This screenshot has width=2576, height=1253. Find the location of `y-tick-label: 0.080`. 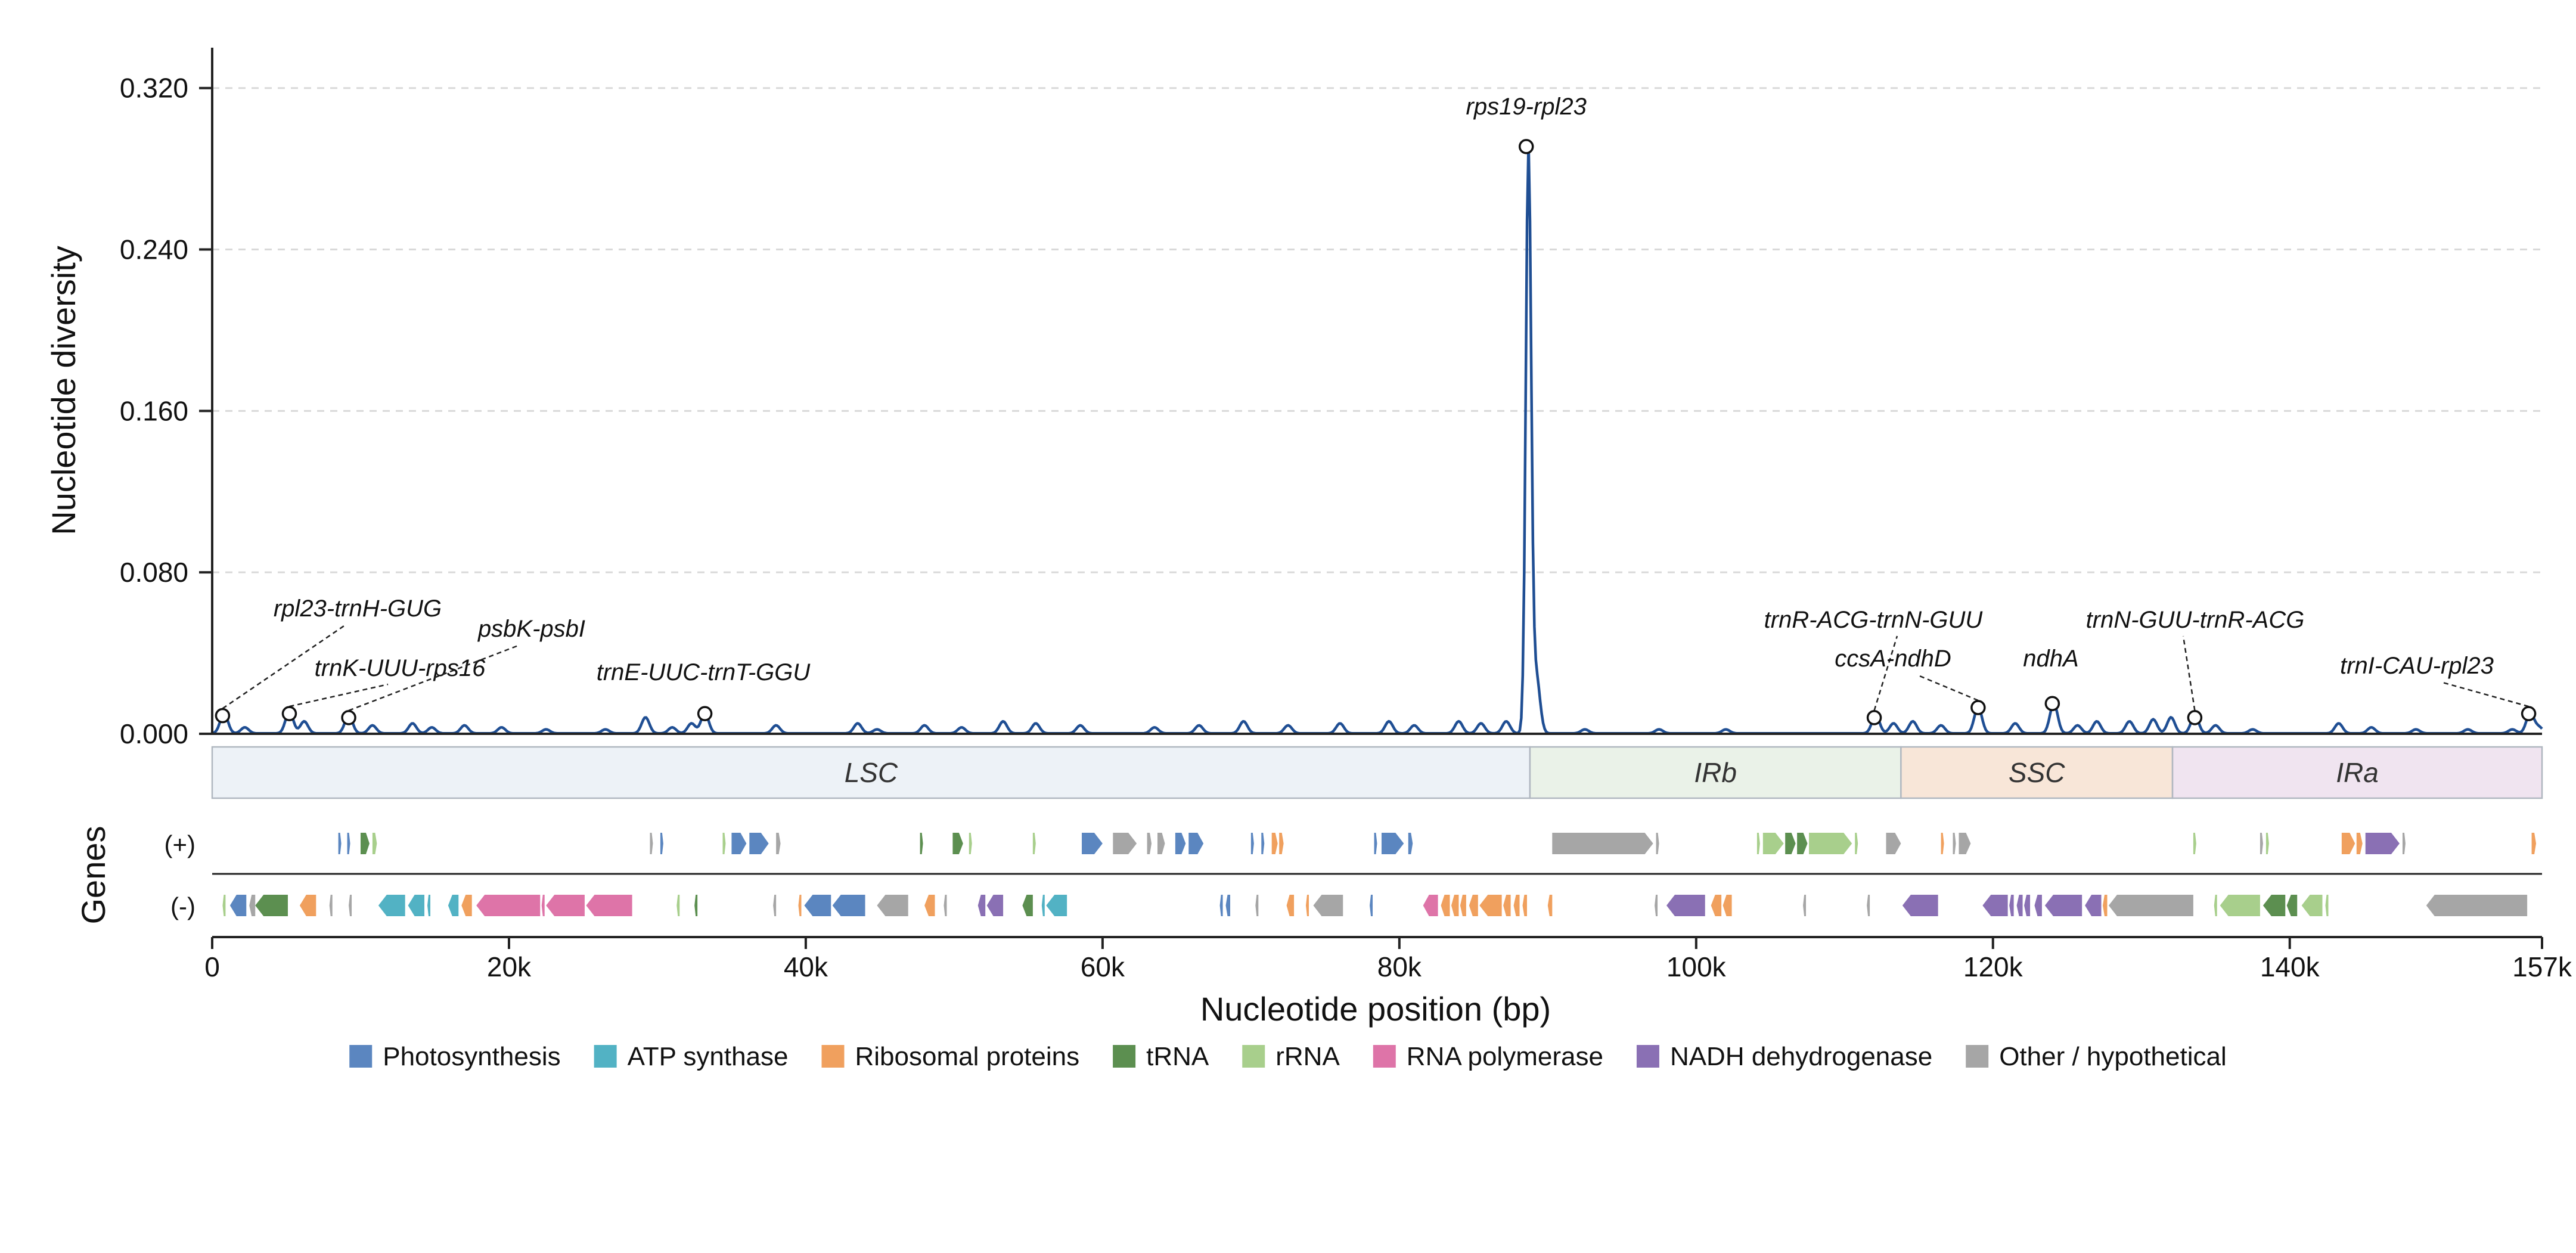

y-tick-label: 0.080 is located at coordinates (154, 572).